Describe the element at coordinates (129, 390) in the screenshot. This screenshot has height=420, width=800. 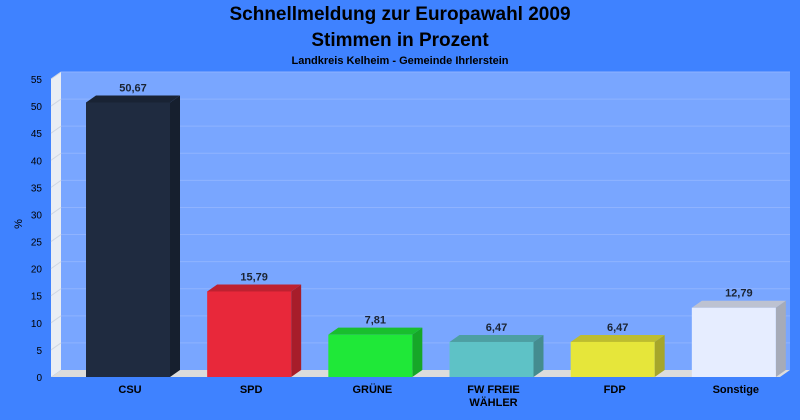
I see `x-tick-label: CSU` at that location.